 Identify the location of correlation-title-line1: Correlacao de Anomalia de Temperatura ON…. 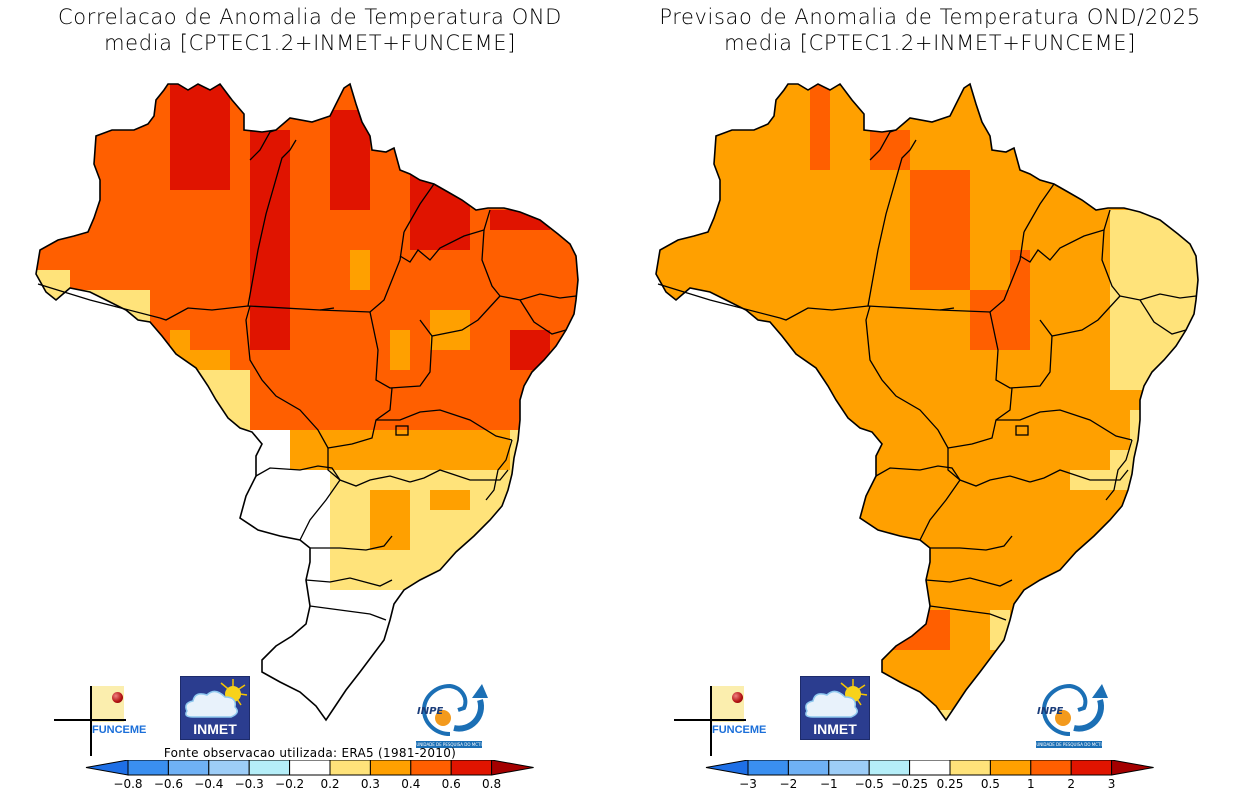
(310, 17).